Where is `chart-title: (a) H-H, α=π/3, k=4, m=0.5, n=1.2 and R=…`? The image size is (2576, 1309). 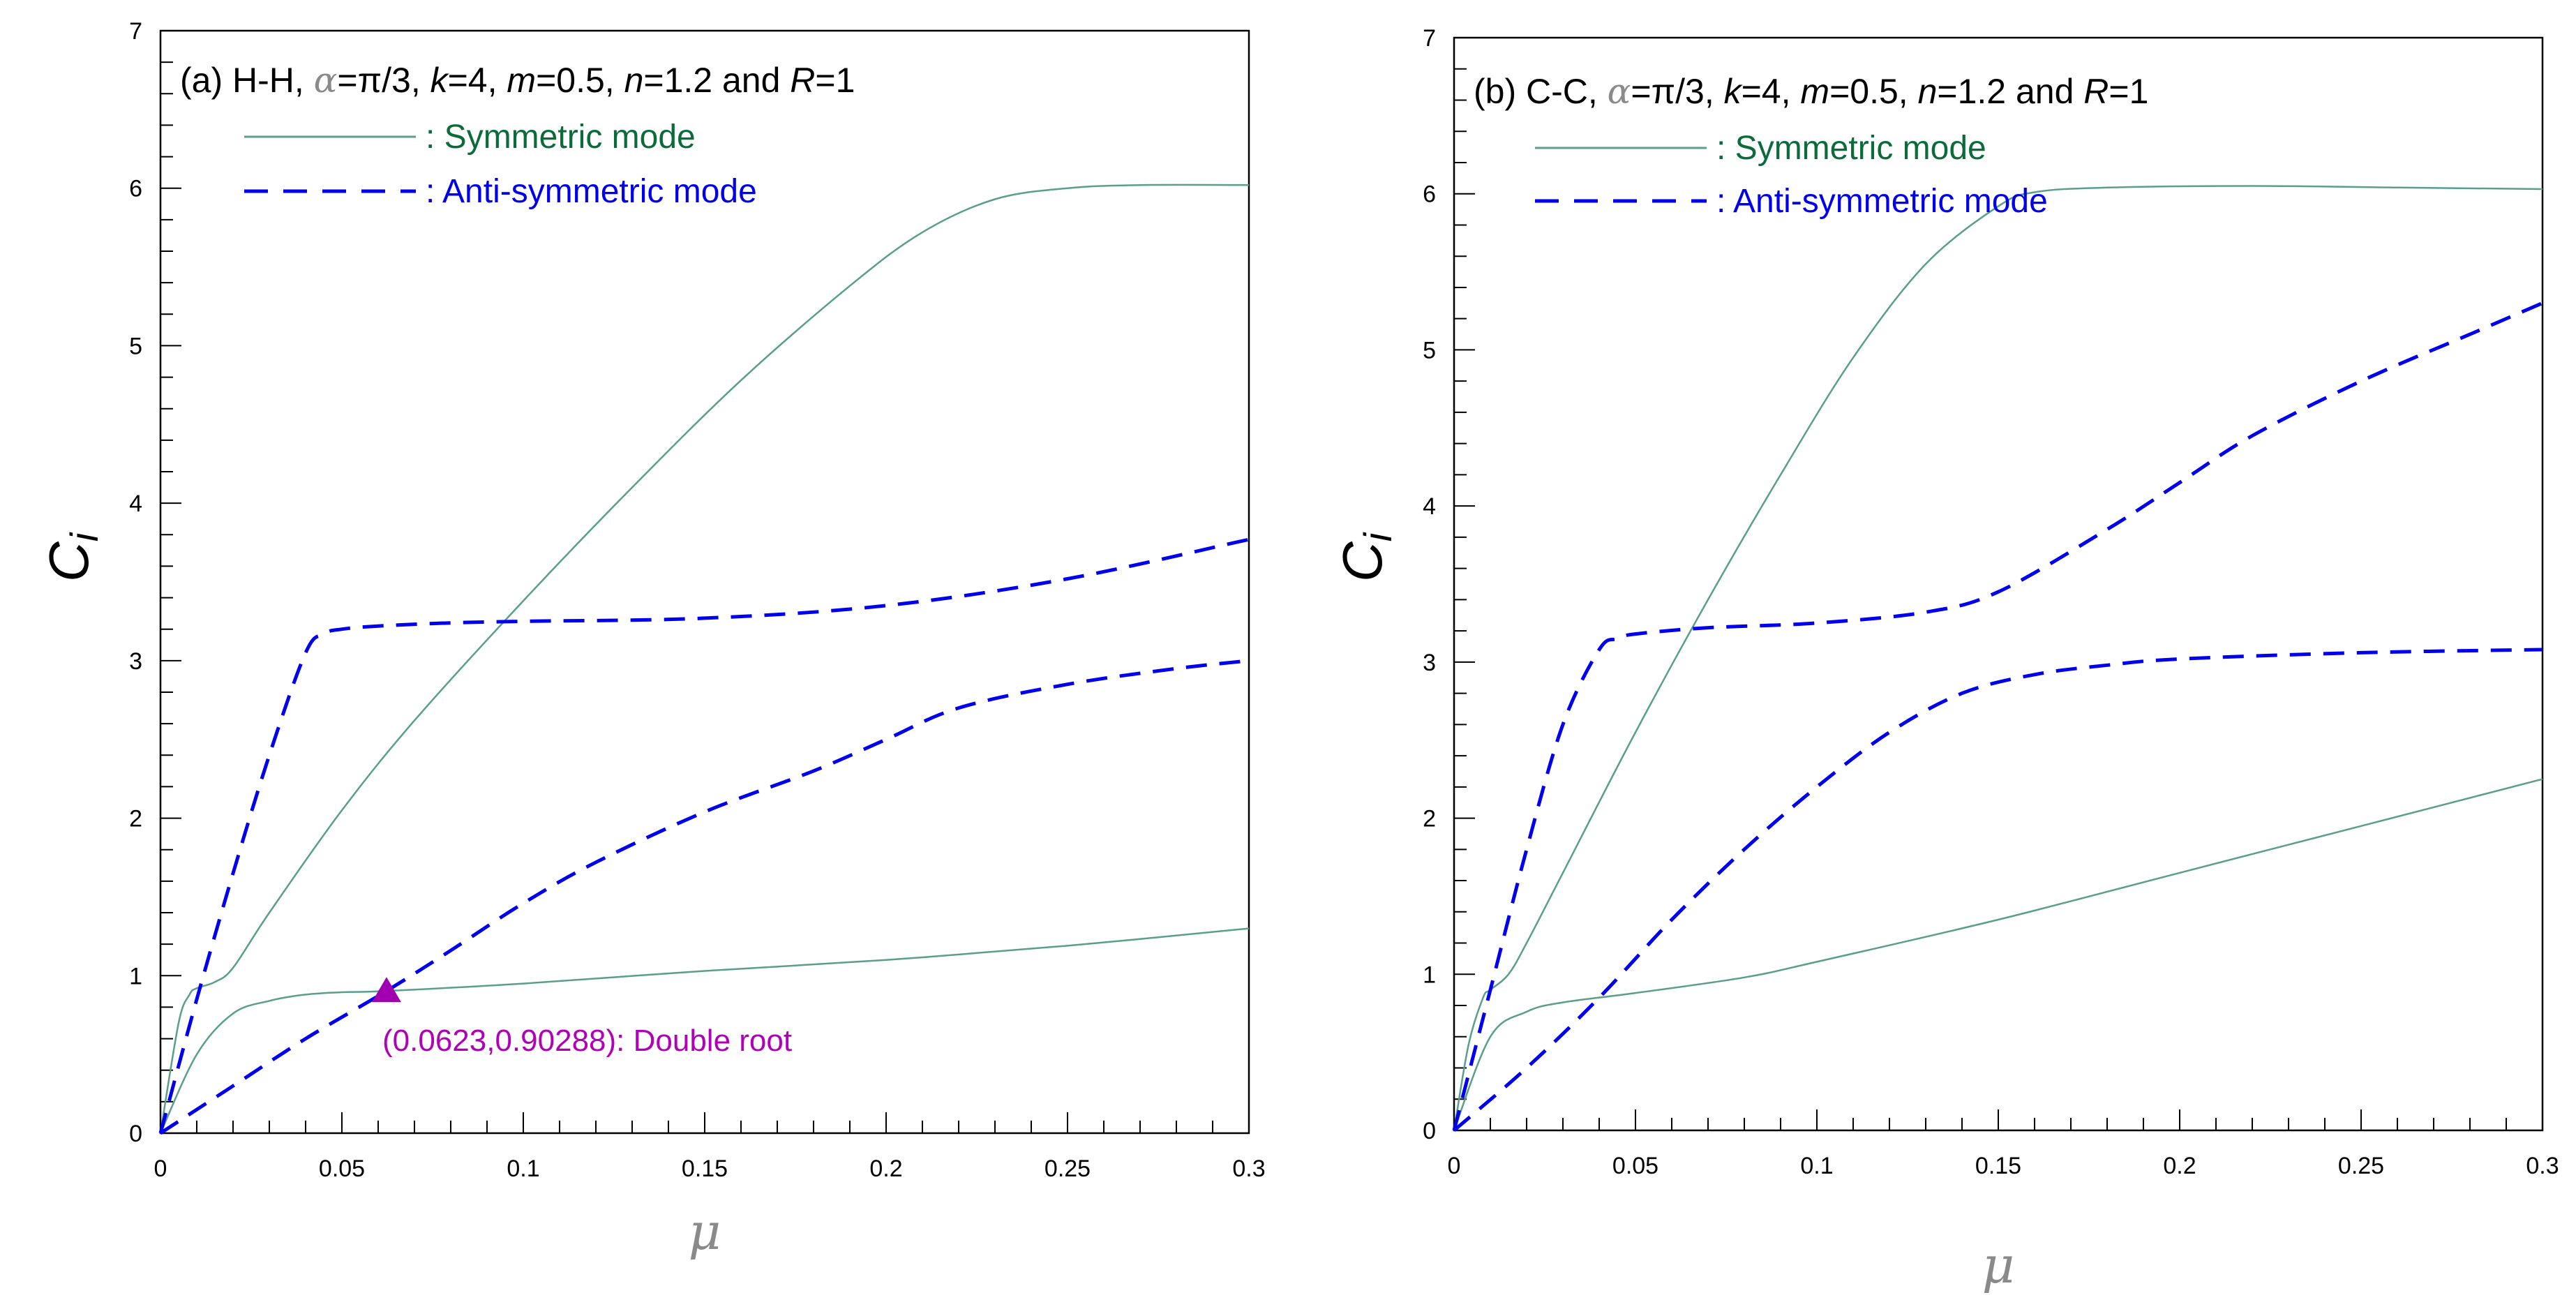
chart-title: (a) H-H, α=π/3, k=4, m=0.5, n=1.2 and R=… is located at coordinates (517, 80).